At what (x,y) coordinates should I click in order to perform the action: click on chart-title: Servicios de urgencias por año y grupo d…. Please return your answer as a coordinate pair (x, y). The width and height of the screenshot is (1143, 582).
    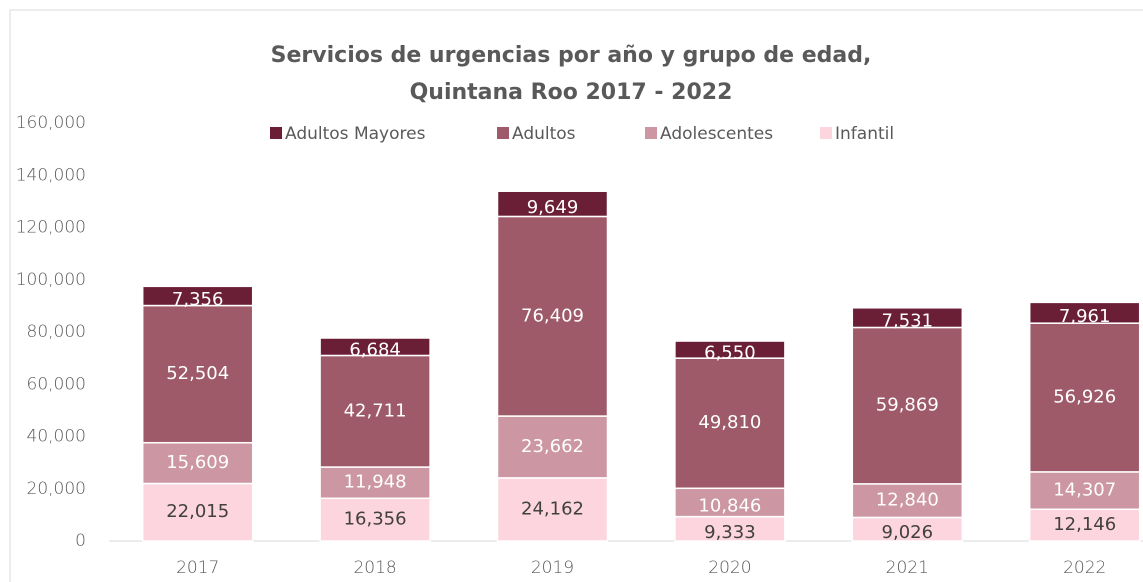
    Looking at the image, I should click on (571, 55).